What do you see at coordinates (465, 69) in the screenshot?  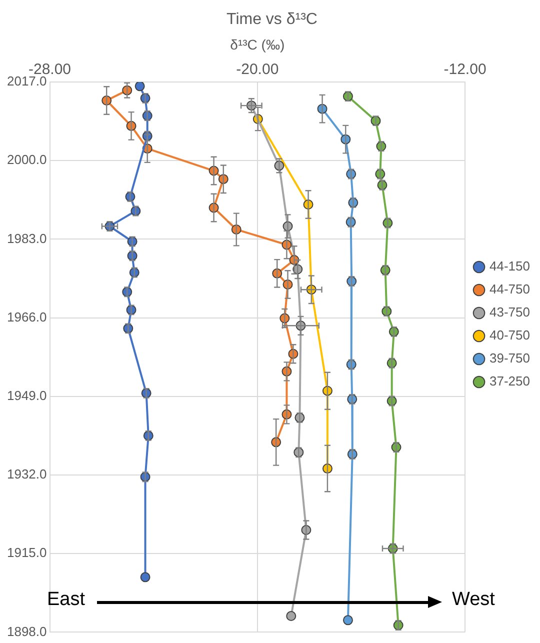 I see `x-tick-label: -12.00` at bounding box center [465, 69].